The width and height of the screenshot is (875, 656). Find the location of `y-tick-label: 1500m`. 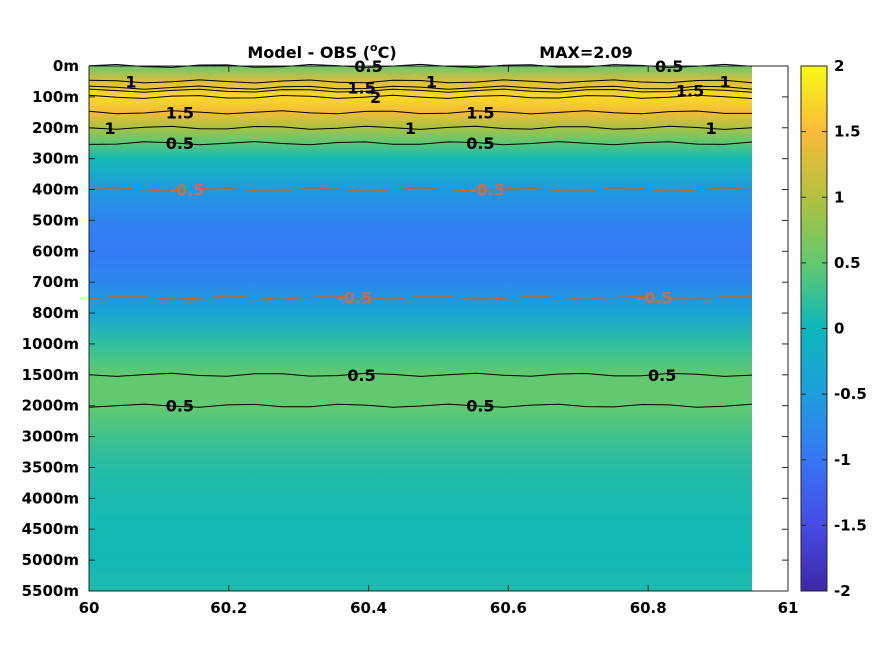

y-tick-label: 1500m is located at coordinates (50, 375).